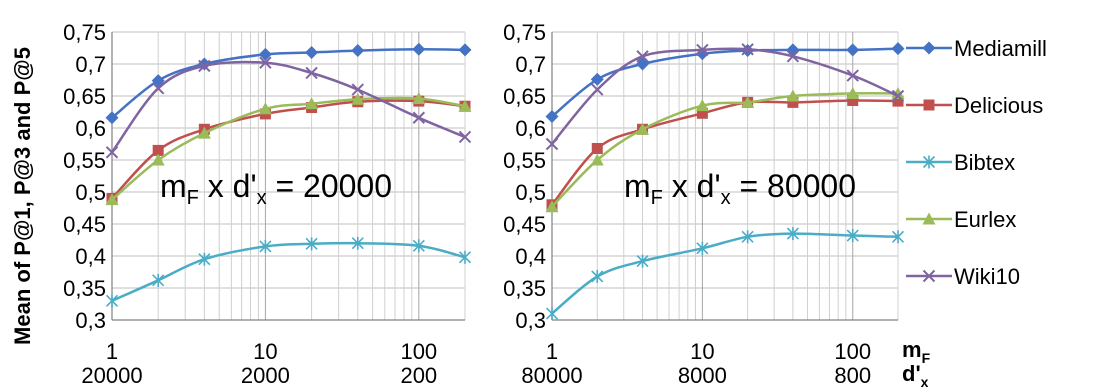 The width and height of the screenshot is (1099, 392). Describe the element at coordinates (1000, 48) in the screenshot. I see `legend-label: Mediamill` at that location.